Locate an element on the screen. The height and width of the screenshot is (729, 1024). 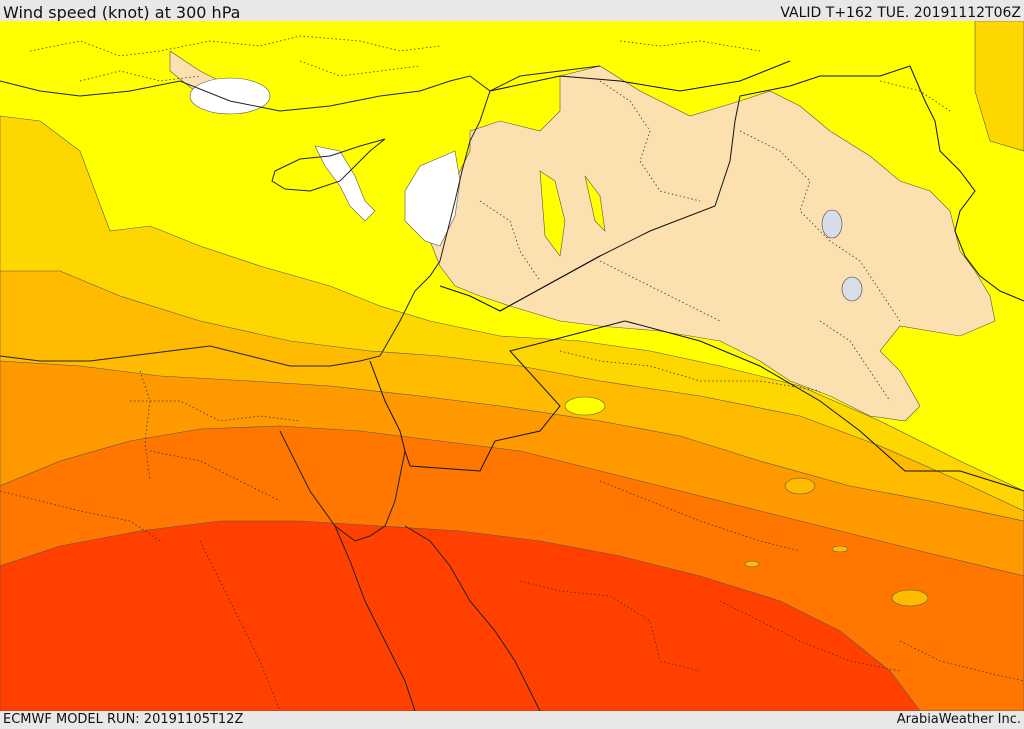
credit: ArabiaWeather Inc. is located at coordinates (958, 719).